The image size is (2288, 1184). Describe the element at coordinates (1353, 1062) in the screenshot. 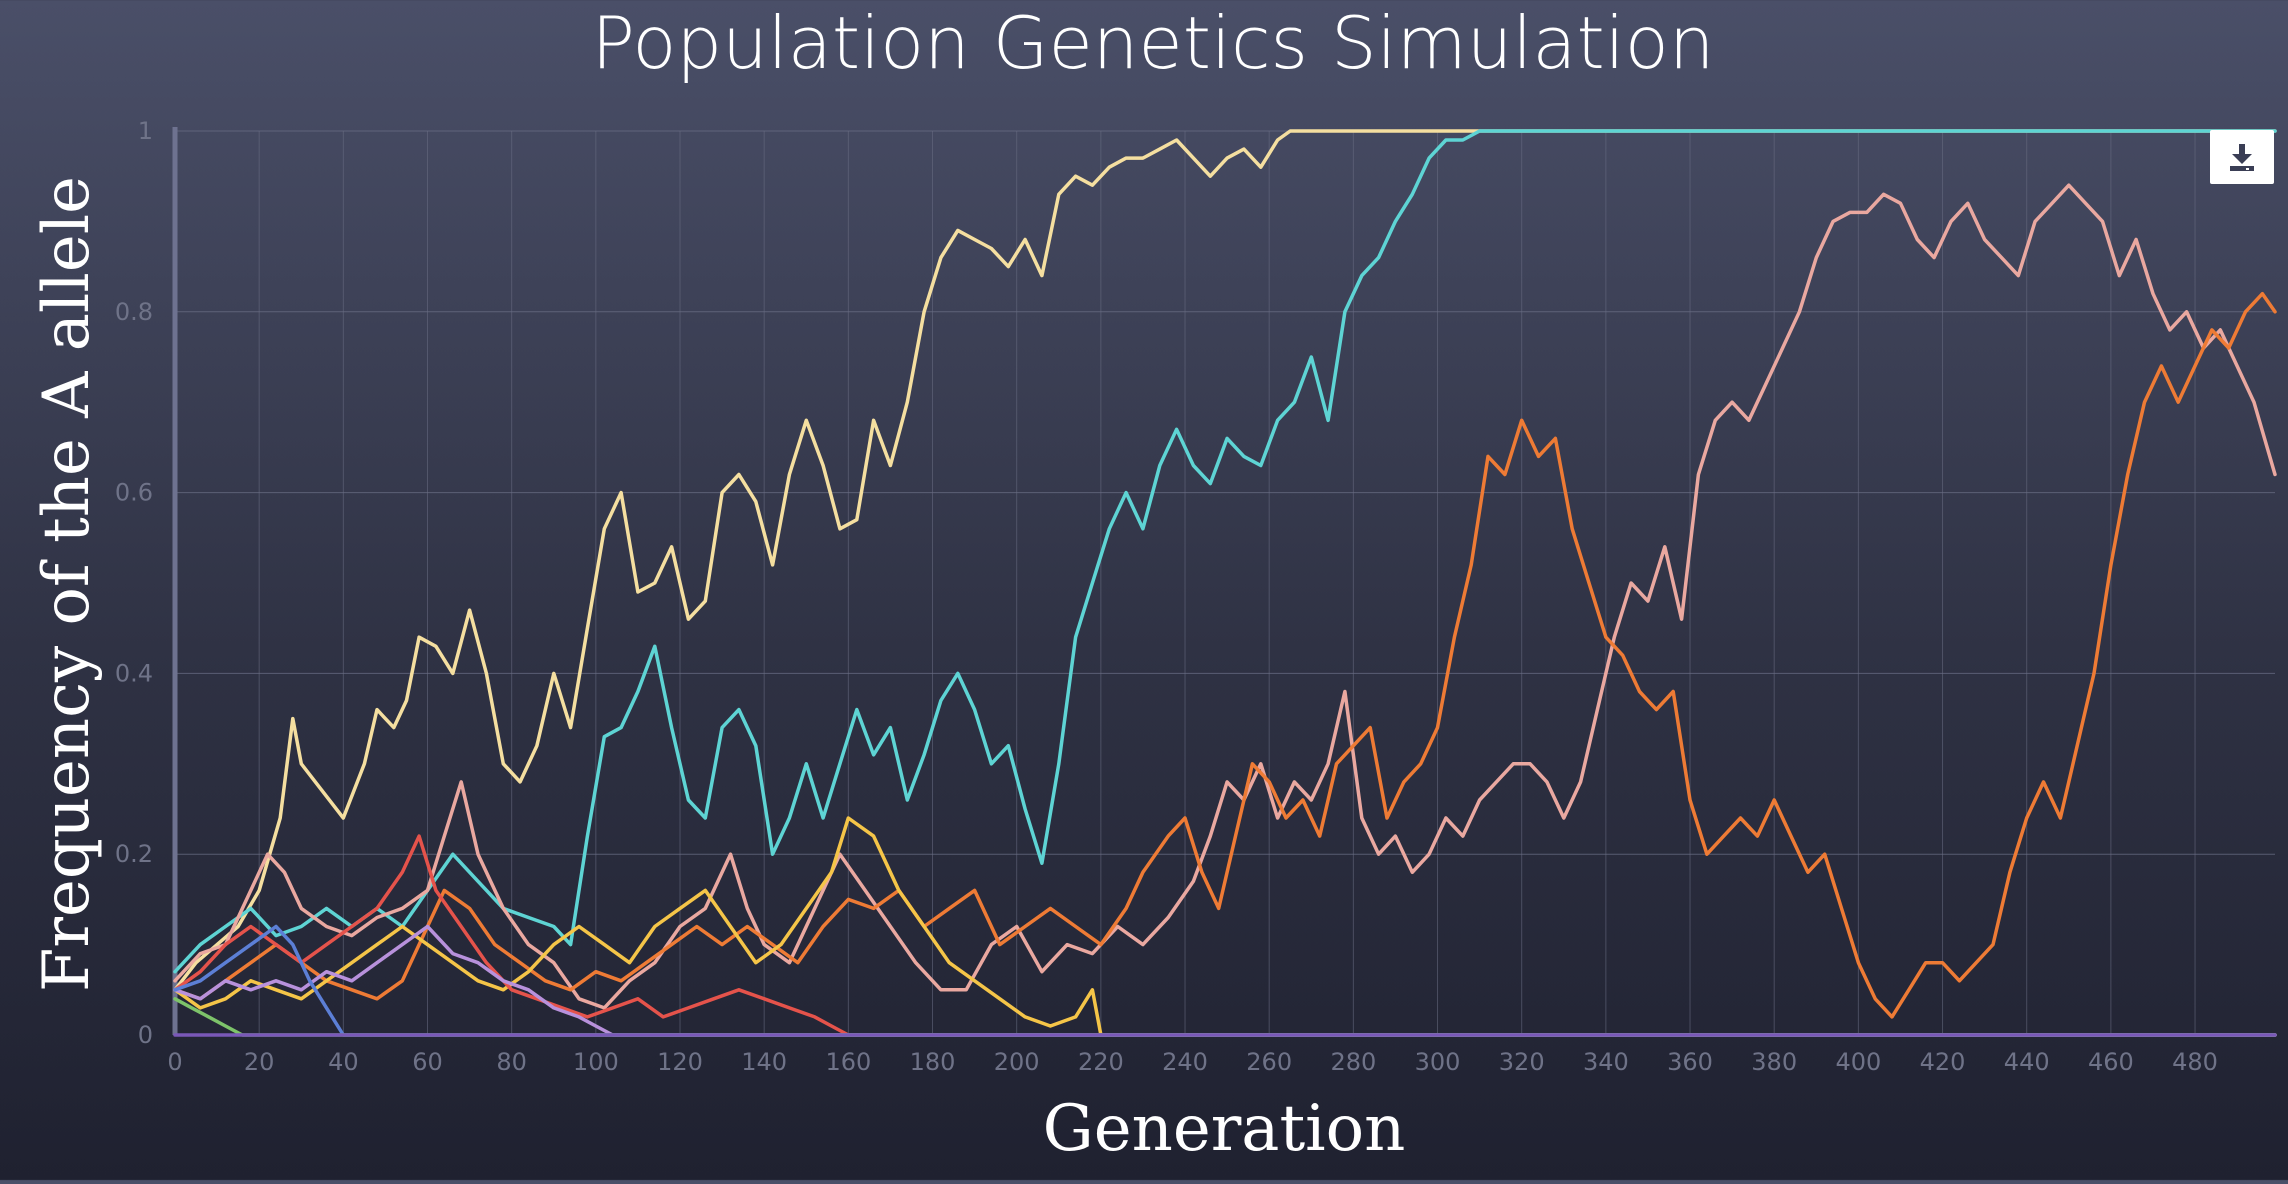

I see `x-tick-label: 280` at that location.